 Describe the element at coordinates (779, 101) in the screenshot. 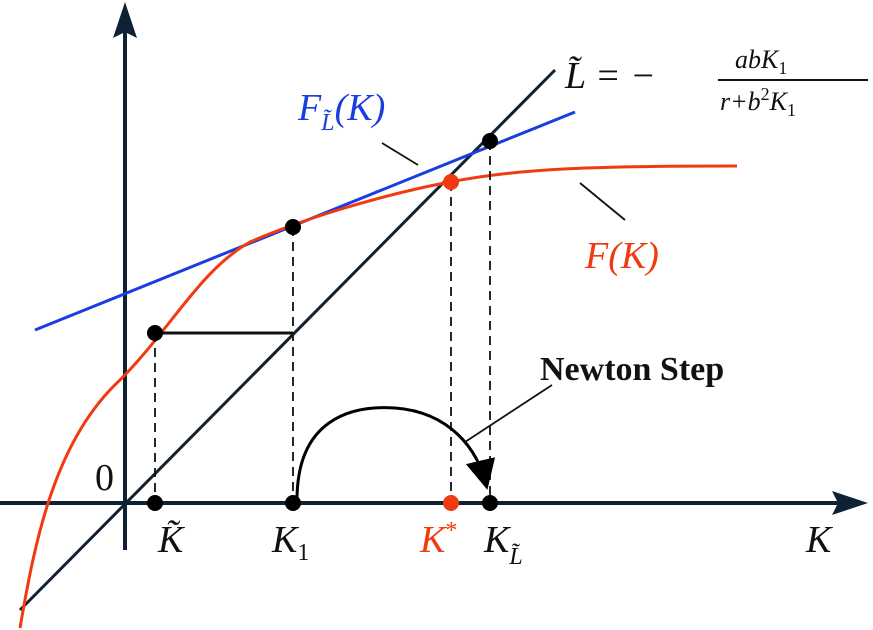

I see `den-rest: K` at that location.